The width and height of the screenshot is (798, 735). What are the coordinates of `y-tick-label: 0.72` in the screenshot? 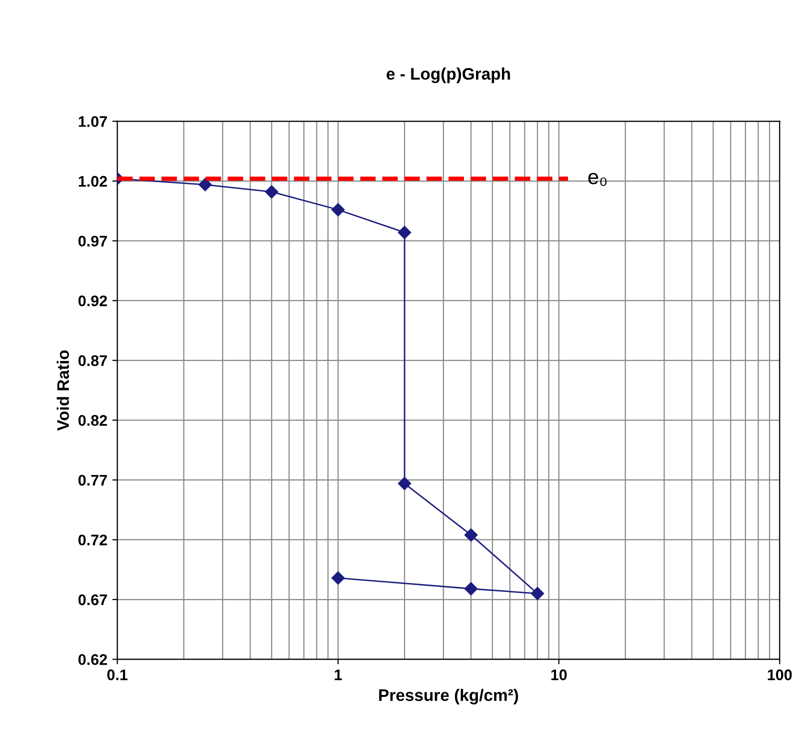 It's located at (92, 540).